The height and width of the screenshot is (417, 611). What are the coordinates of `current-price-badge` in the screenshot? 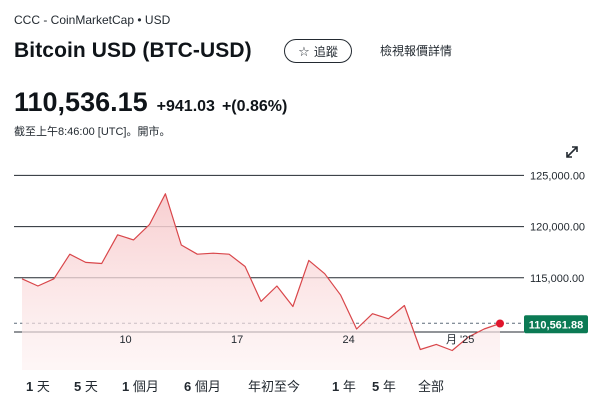 It's located at (556, 324).